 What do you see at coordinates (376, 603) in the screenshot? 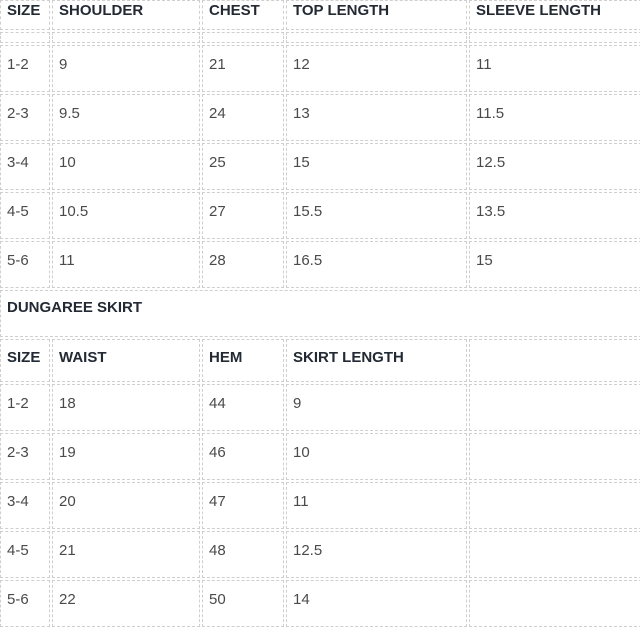
I see `table-cell: 14` at bounding box center [376, 603].